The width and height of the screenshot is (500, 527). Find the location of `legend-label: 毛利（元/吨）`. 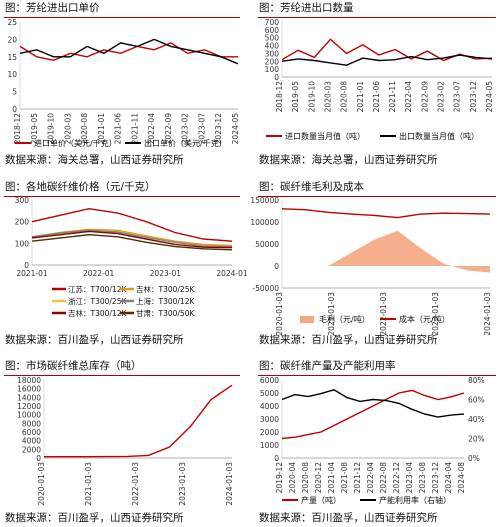

legend-label: 毛利（元/吨） is located at coordinates (344, 319).